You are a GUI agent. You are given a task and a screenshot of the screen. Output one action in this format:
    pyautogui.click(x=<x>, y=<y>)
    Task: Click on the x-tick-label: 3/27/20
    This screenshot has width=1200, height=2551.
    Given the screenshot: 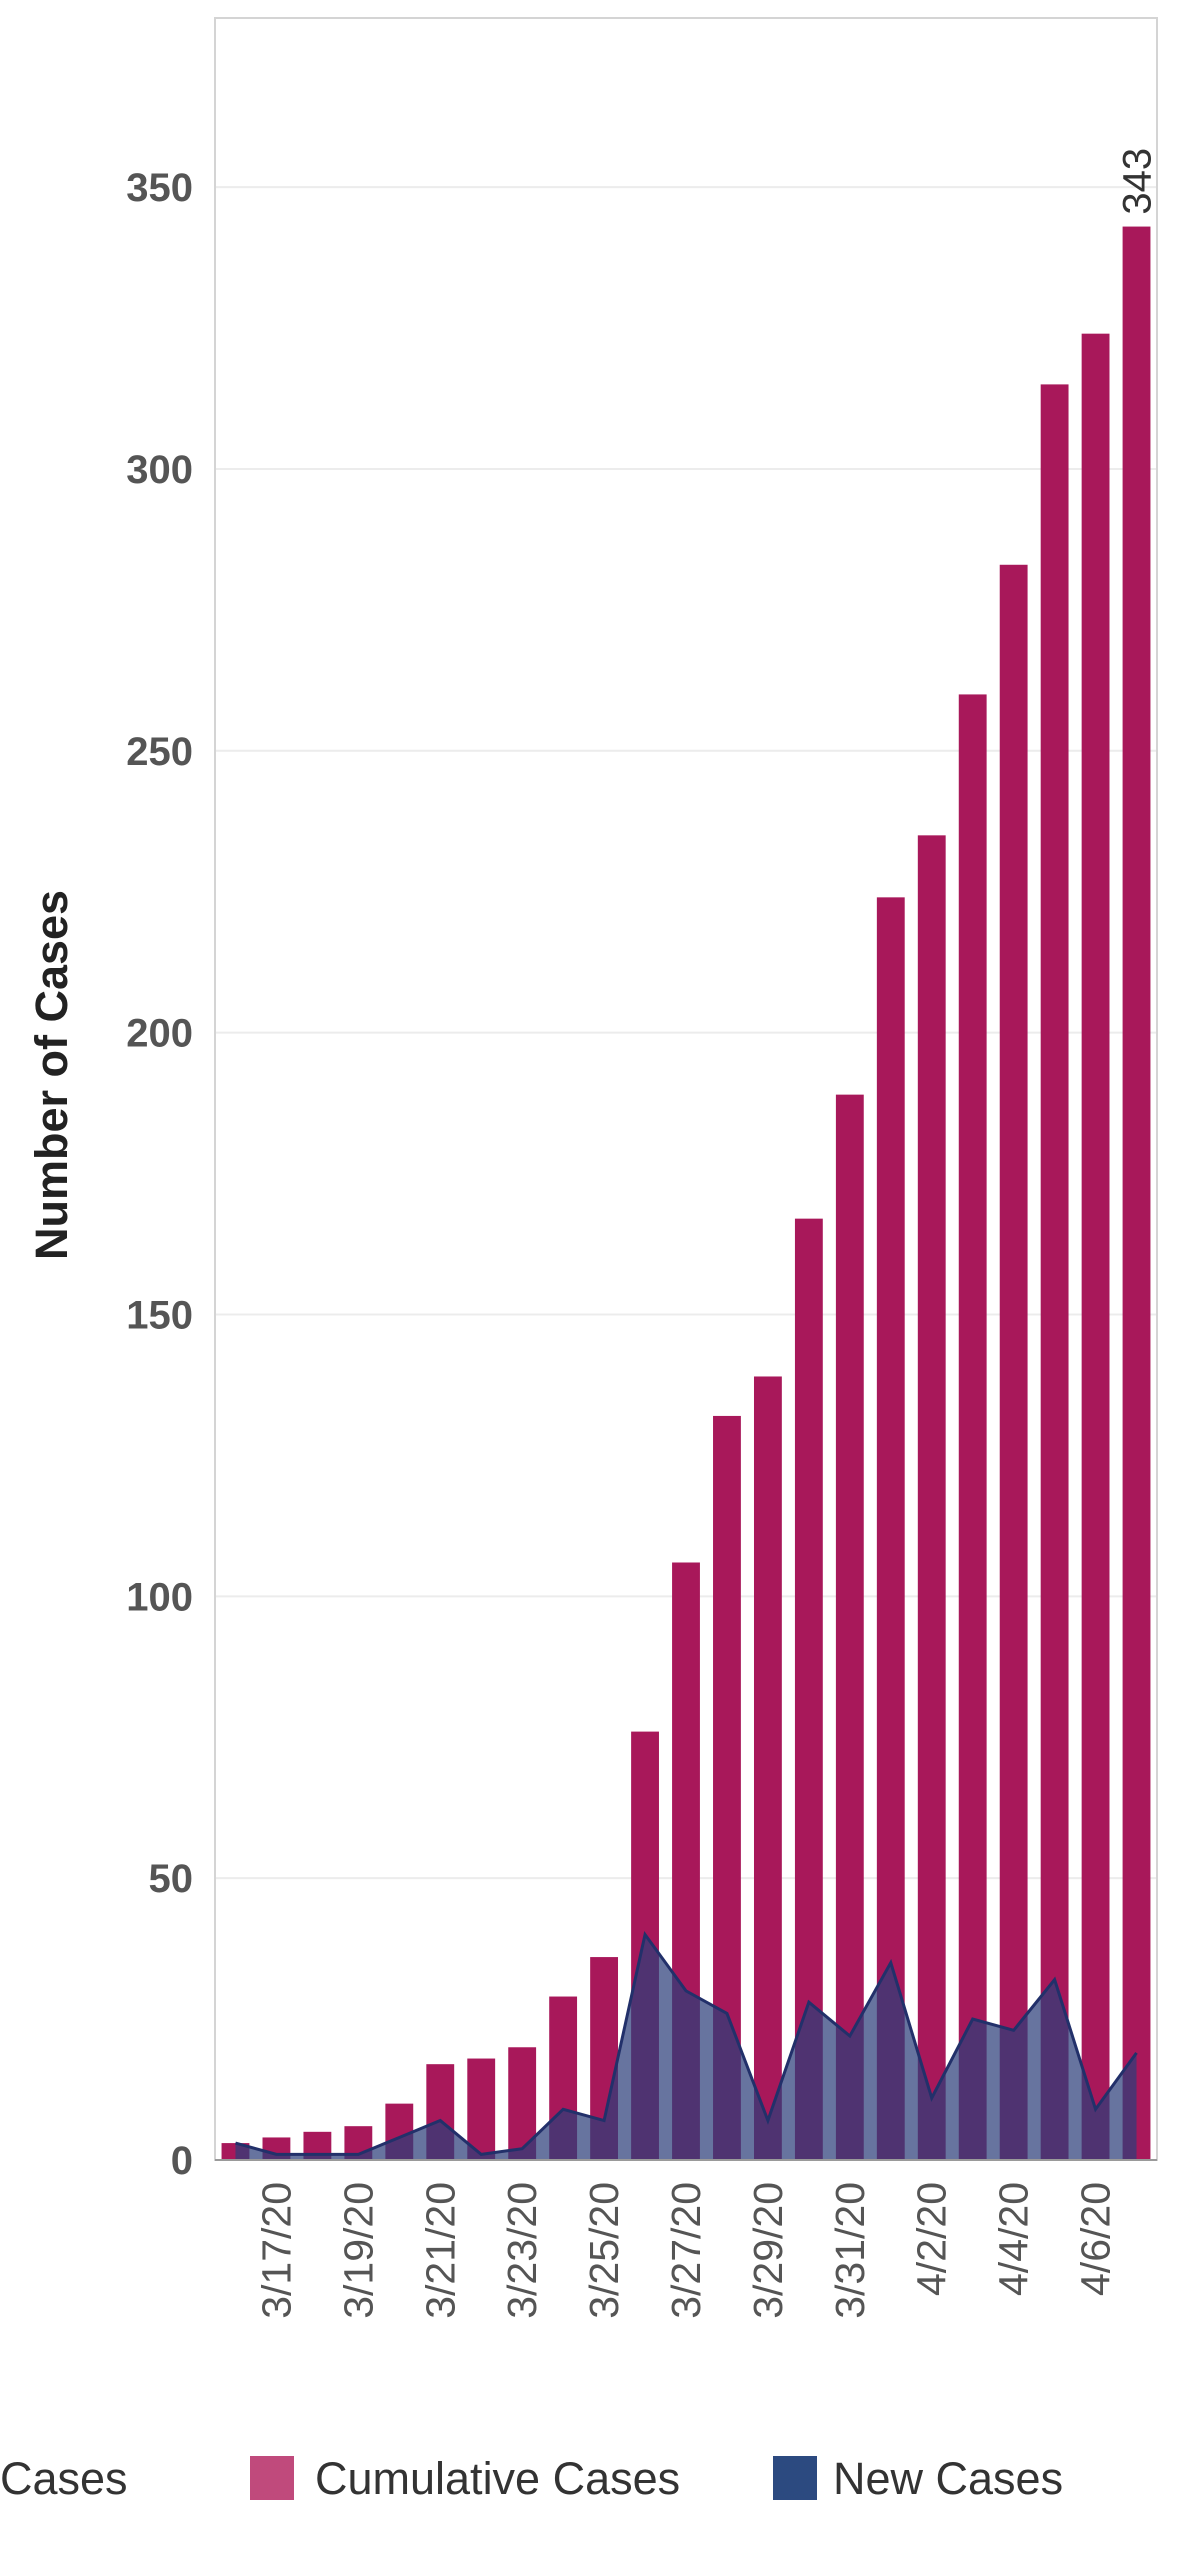 What is the action you would take?
    pyautogui.click(x=686, y=2250)
    